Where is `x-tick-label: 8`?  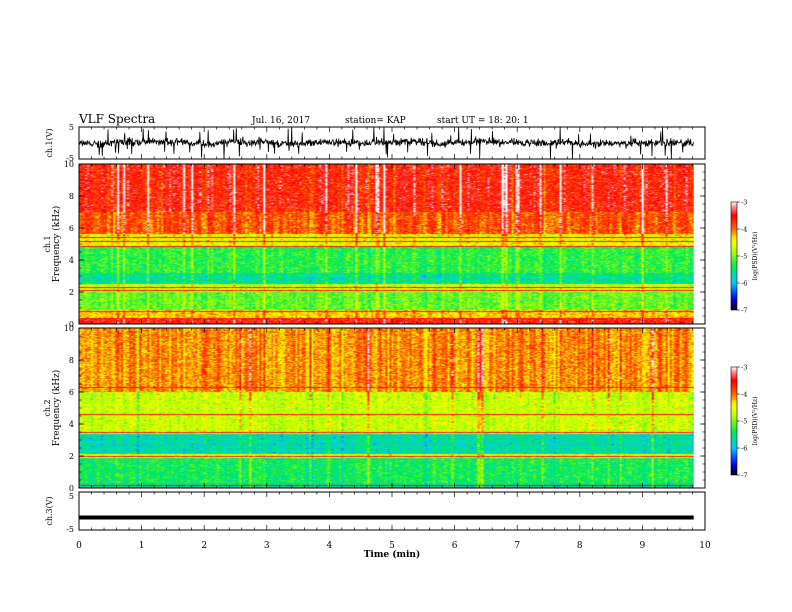 x-tick-label: 8 is located at coordinates (580, 546).